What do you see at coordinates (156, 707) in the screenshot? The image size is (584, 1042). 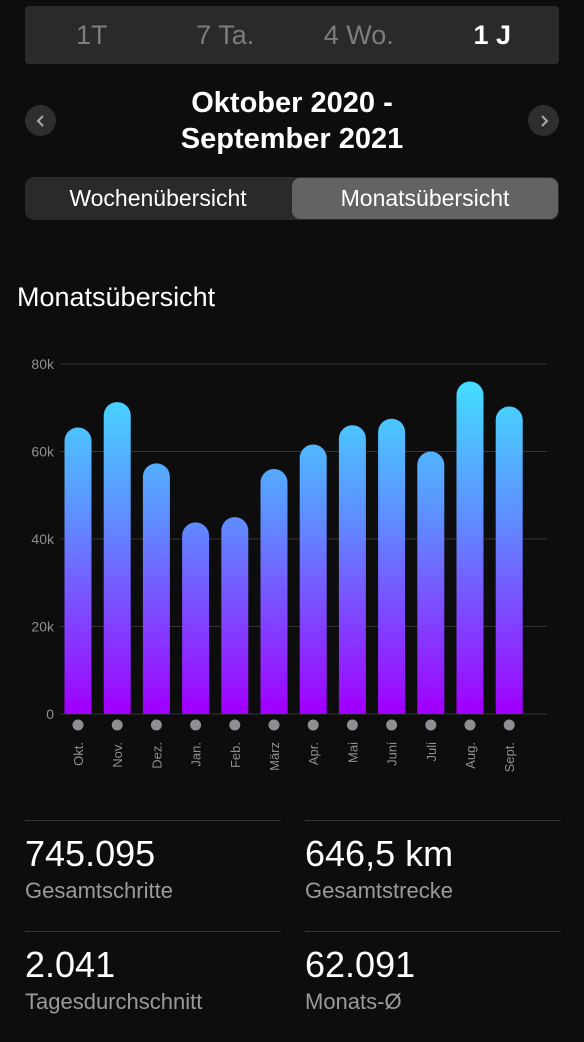 I see `bar-base-Dez.` at bounding box center [156, 707].